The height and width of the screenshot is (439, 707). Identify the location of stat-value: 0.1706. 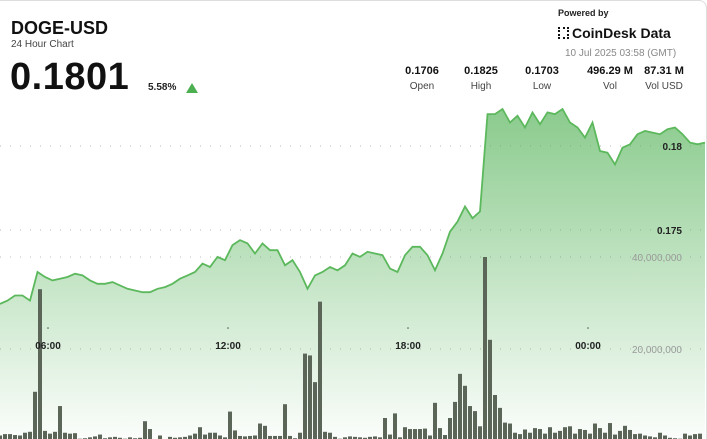
(422, 71).